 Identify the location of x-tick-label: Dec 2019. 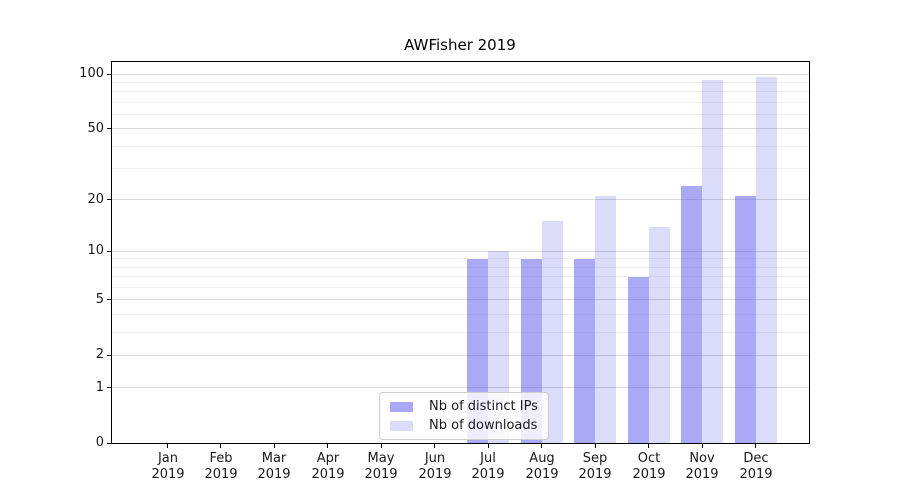
(756, 466).